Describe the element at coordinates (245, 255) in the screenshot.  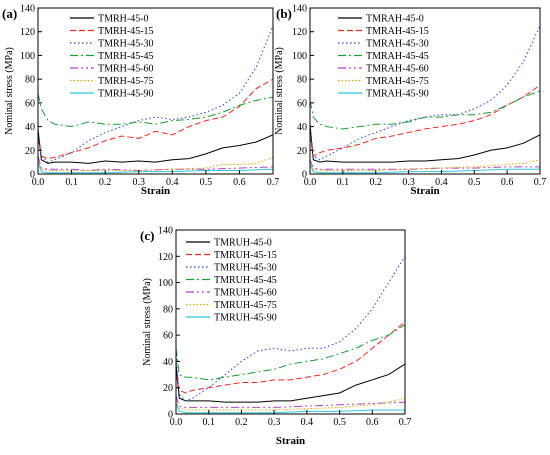
I see `legend-label-c-1: TMRUH-45-15` at that location.